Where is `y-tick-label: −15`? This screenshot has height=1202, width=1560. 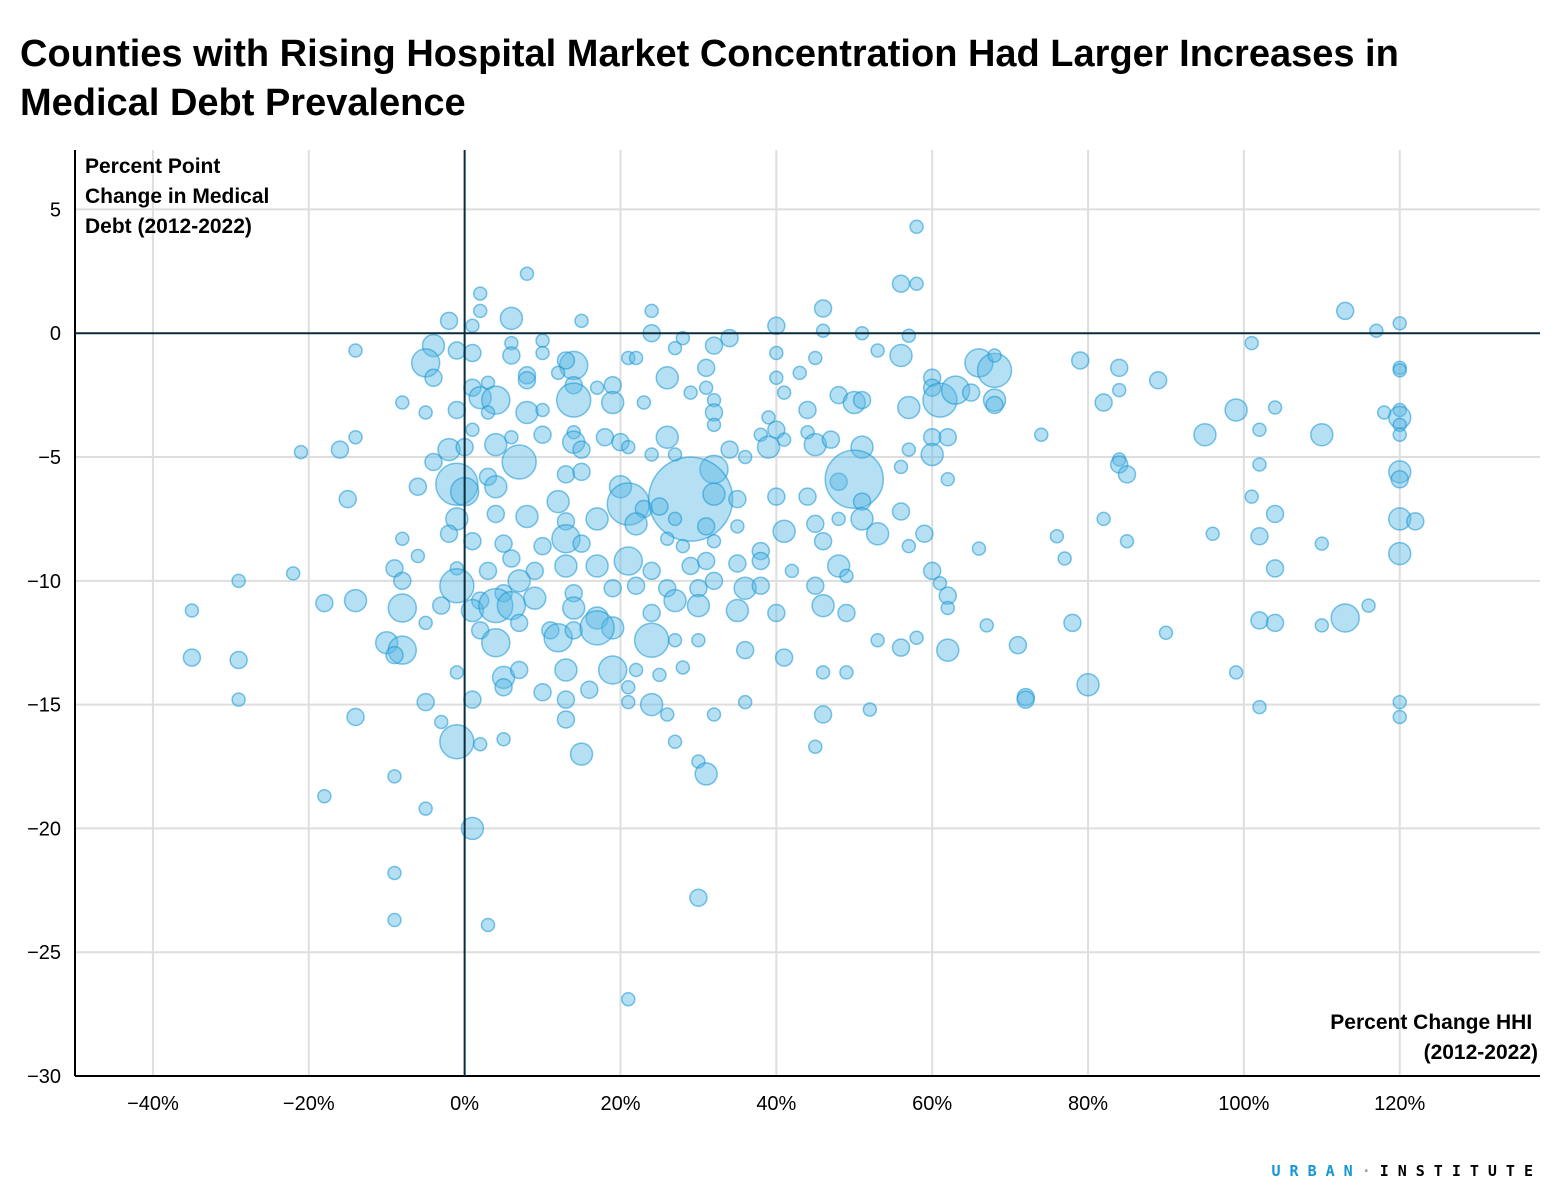
y-tick-label: −15 is located at coordinates (44, 706).